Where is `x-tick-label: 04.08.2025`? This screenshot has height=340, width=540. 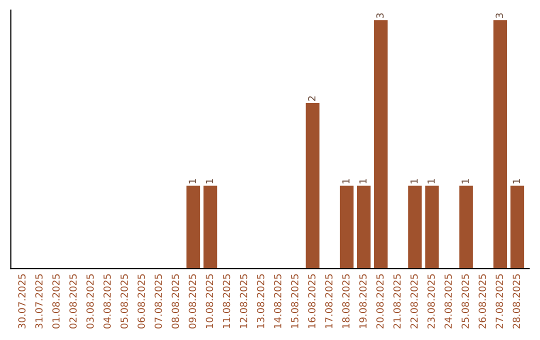 x-tick-label: 04.08.2025 is located at coordinates (107, 301).